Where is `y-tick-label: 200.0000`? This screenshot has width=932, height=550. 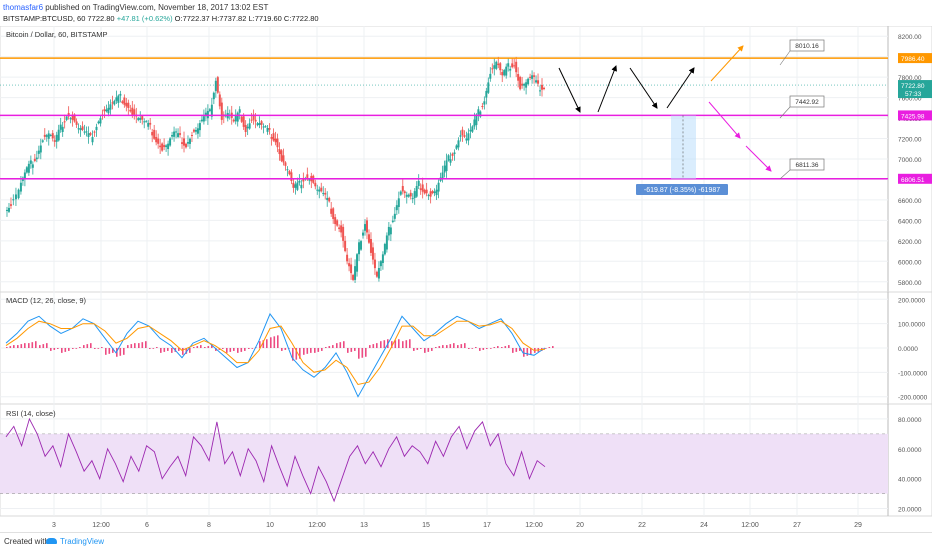 y-tick-label: 200.0000 is located at coordinates (911, 300).